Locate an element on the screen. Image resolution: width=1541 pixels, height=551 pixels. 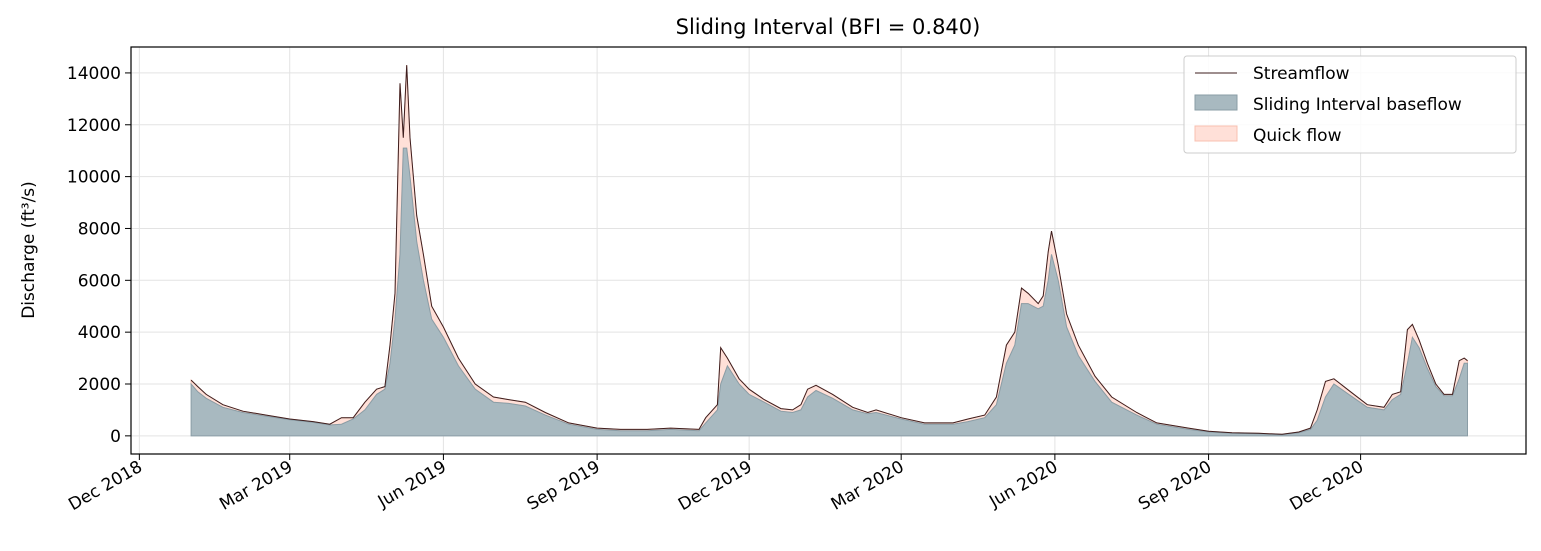
x-tick-label: Dec 2019 is located at coordinates (715, 486).